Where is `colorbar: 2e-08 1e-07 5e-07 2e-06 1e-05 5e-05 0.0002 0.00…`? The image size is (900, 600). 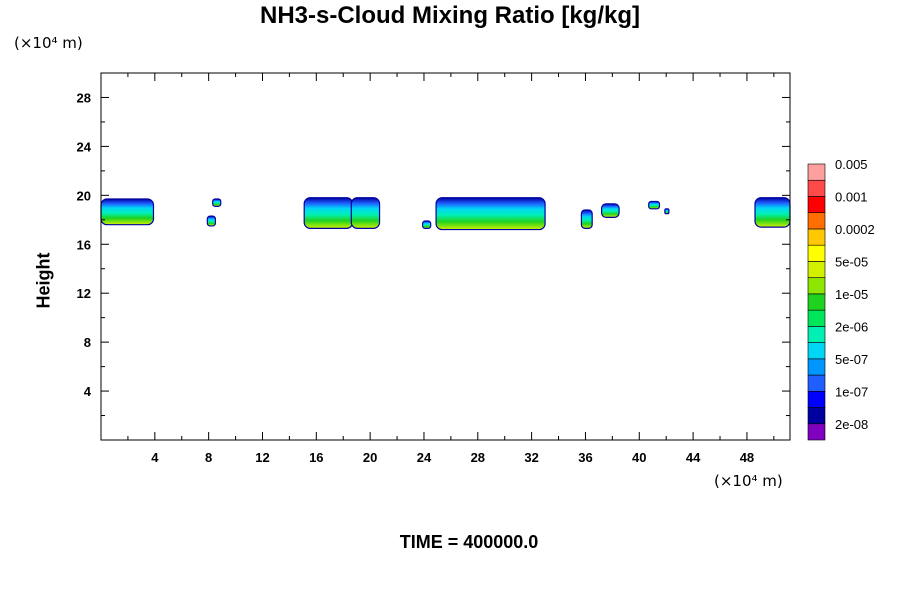 colorbar: 2e-08 1e-07 5e-07 2e-06 1e-05 5e-05 0.0002 0.00… is located at coordinates (841, 299).